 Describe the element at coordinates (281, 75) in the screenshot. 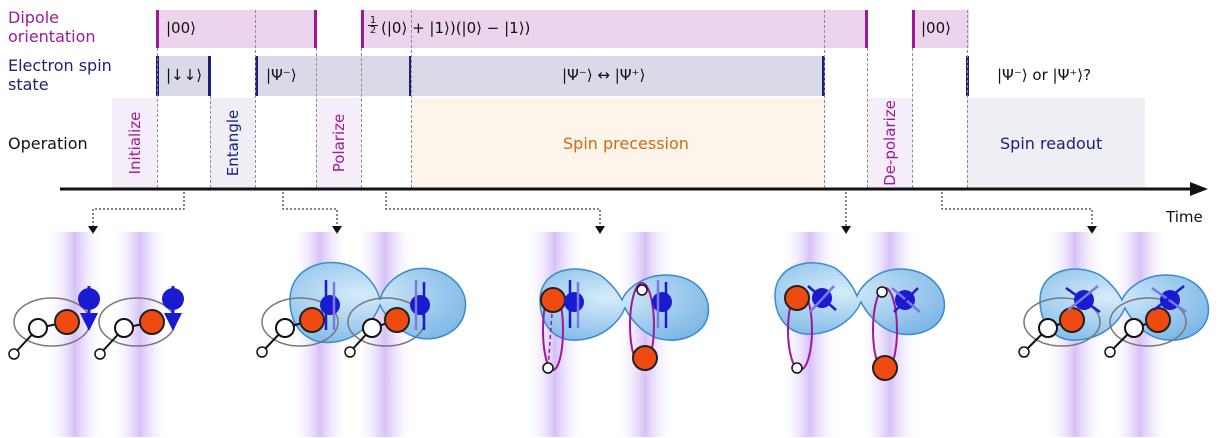

I see `spin-state-2: |Ψ⁻⟩` at that location.